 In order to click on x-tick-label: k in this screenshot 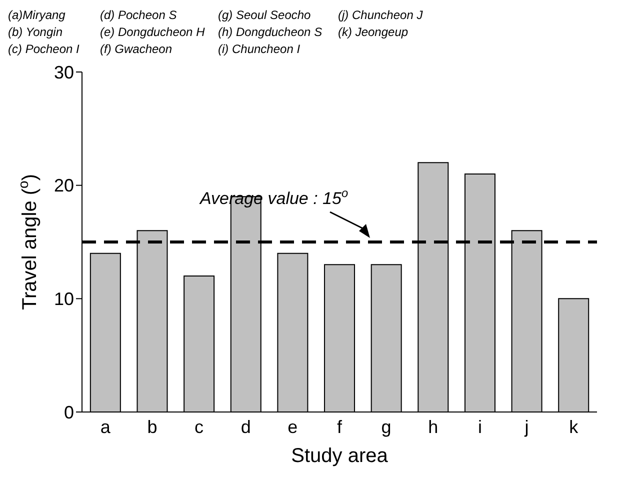, I will do `click(574, 426)`.